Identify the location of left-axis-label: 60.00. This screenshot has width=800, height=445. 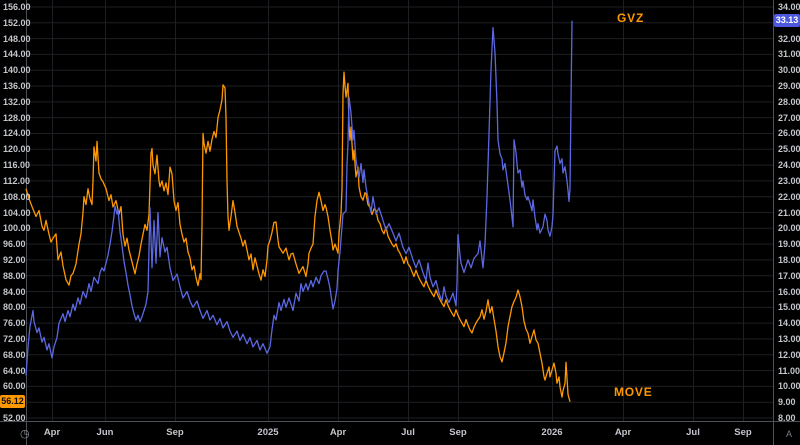
(14, 386).